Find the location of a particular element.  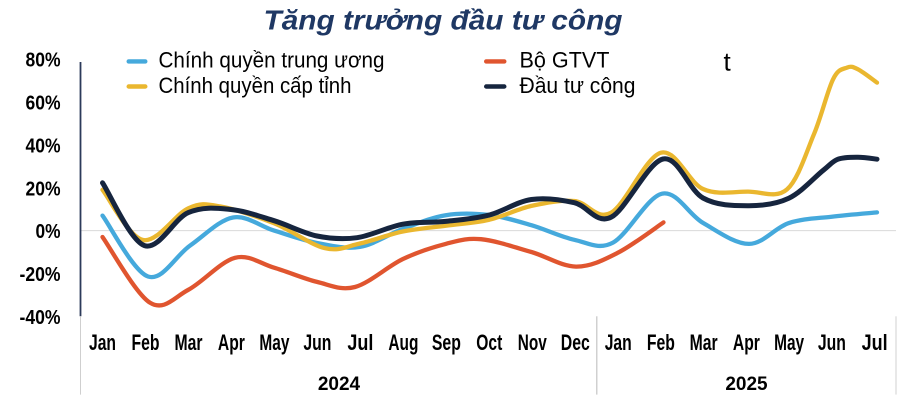

svg-text: Chính quyền cấp tỉnh is located at coordinates (255, 85).